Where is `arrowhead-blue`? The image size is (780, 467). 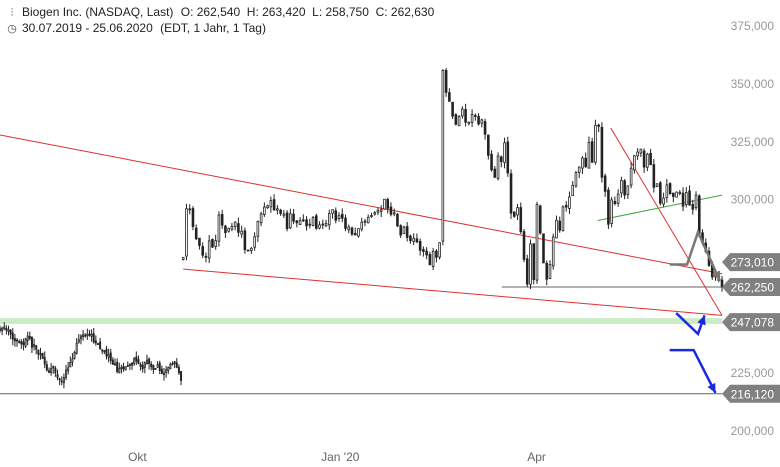 arrowhead-blue is located at coordinates (711, 387).